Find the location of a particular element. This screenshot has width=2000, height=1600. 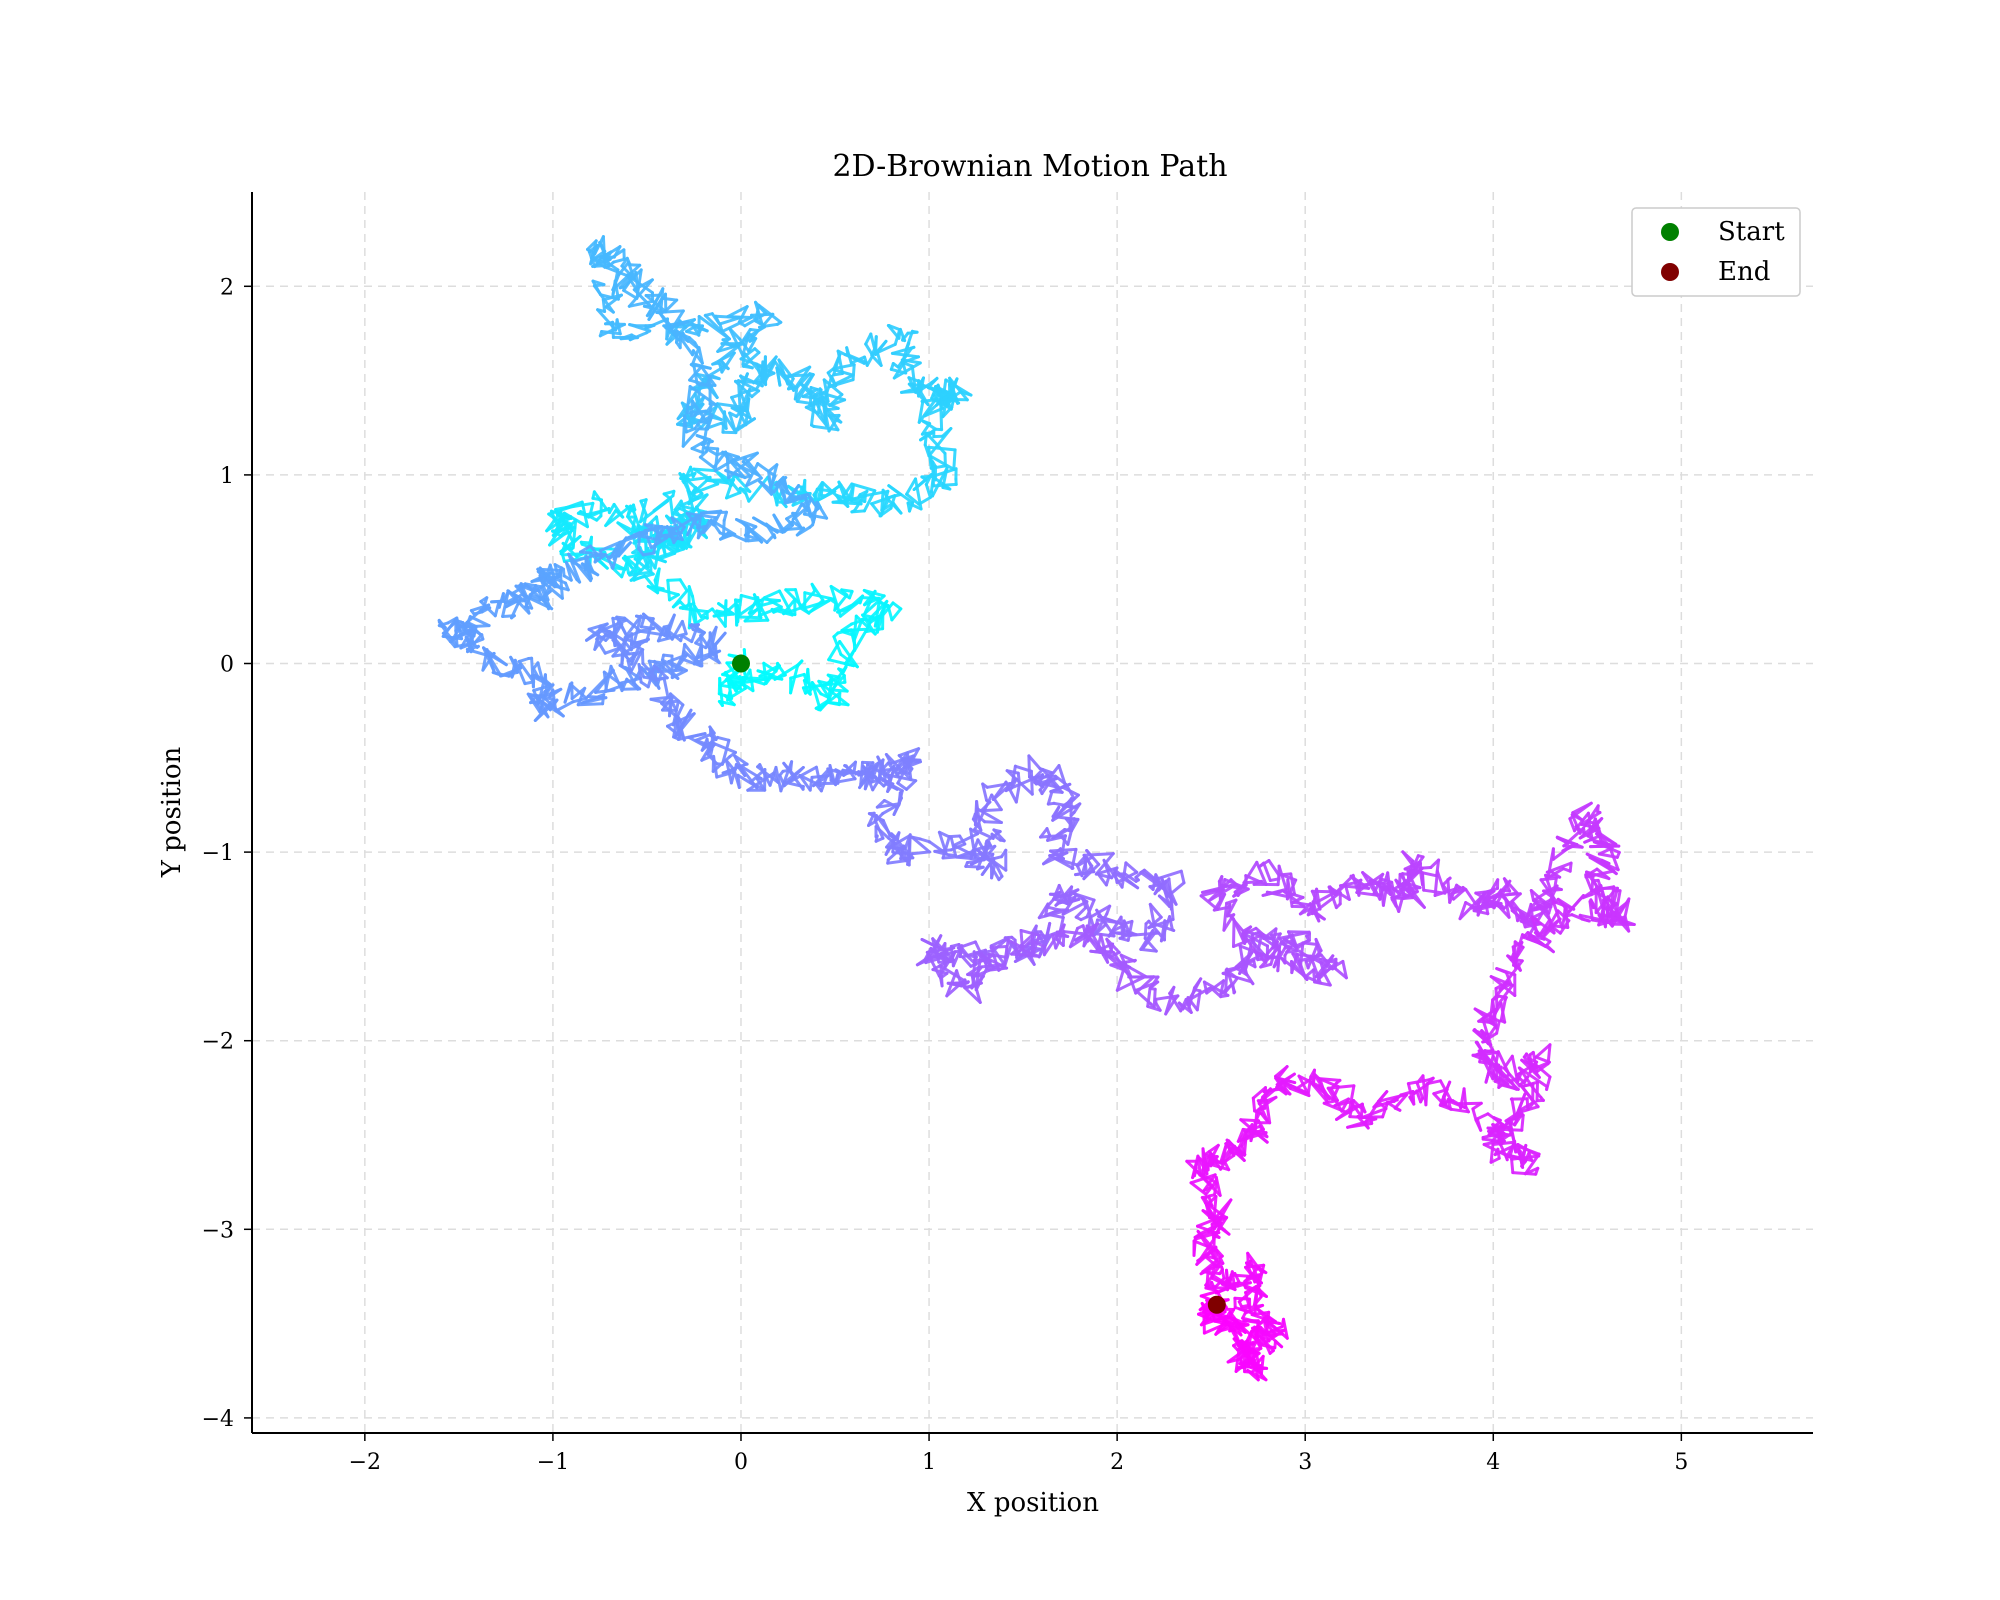

chart-title: 2D-Brownian Motion Path is located at coordinates (1029, 166).